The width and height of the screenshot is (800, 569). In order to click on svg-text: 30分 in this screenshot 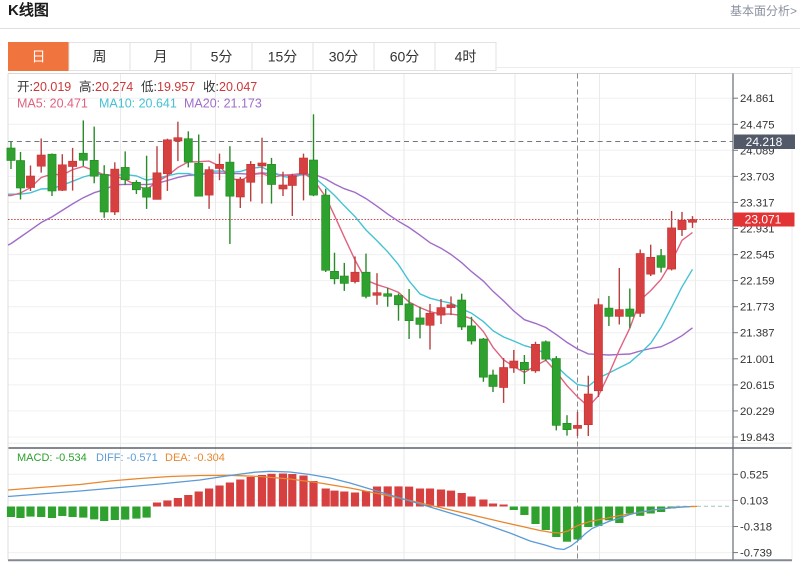, I will do `click(344, 57)`.